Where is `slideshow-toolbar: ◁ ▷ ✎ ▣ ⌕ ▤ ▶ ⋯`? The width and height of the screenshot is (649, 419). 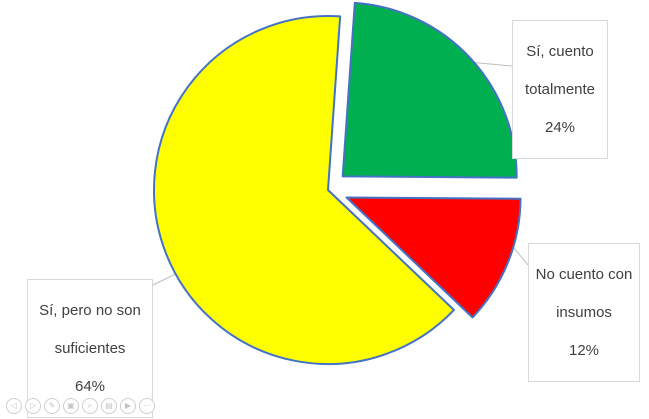 slideshow-toolbar: ◁ ▷ ✎ ▣ ⌕ ▤ ▶ ⋯ is located at coordinates (80, 406).